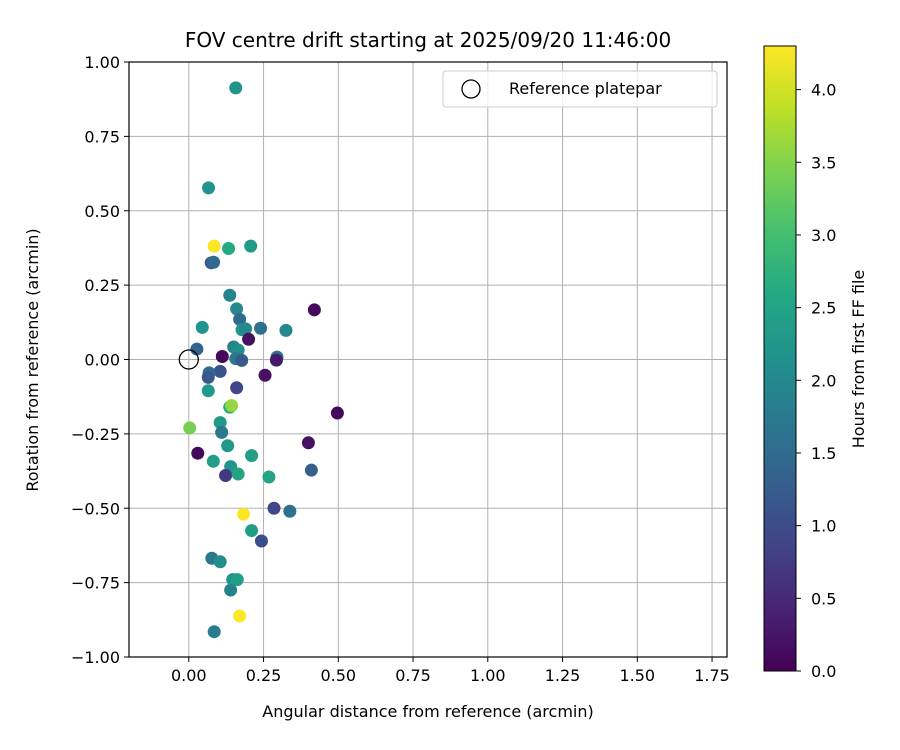 This screenshot has height=750, width=900. I want to click on x-tick-label: 1.00, so click(488, 675).